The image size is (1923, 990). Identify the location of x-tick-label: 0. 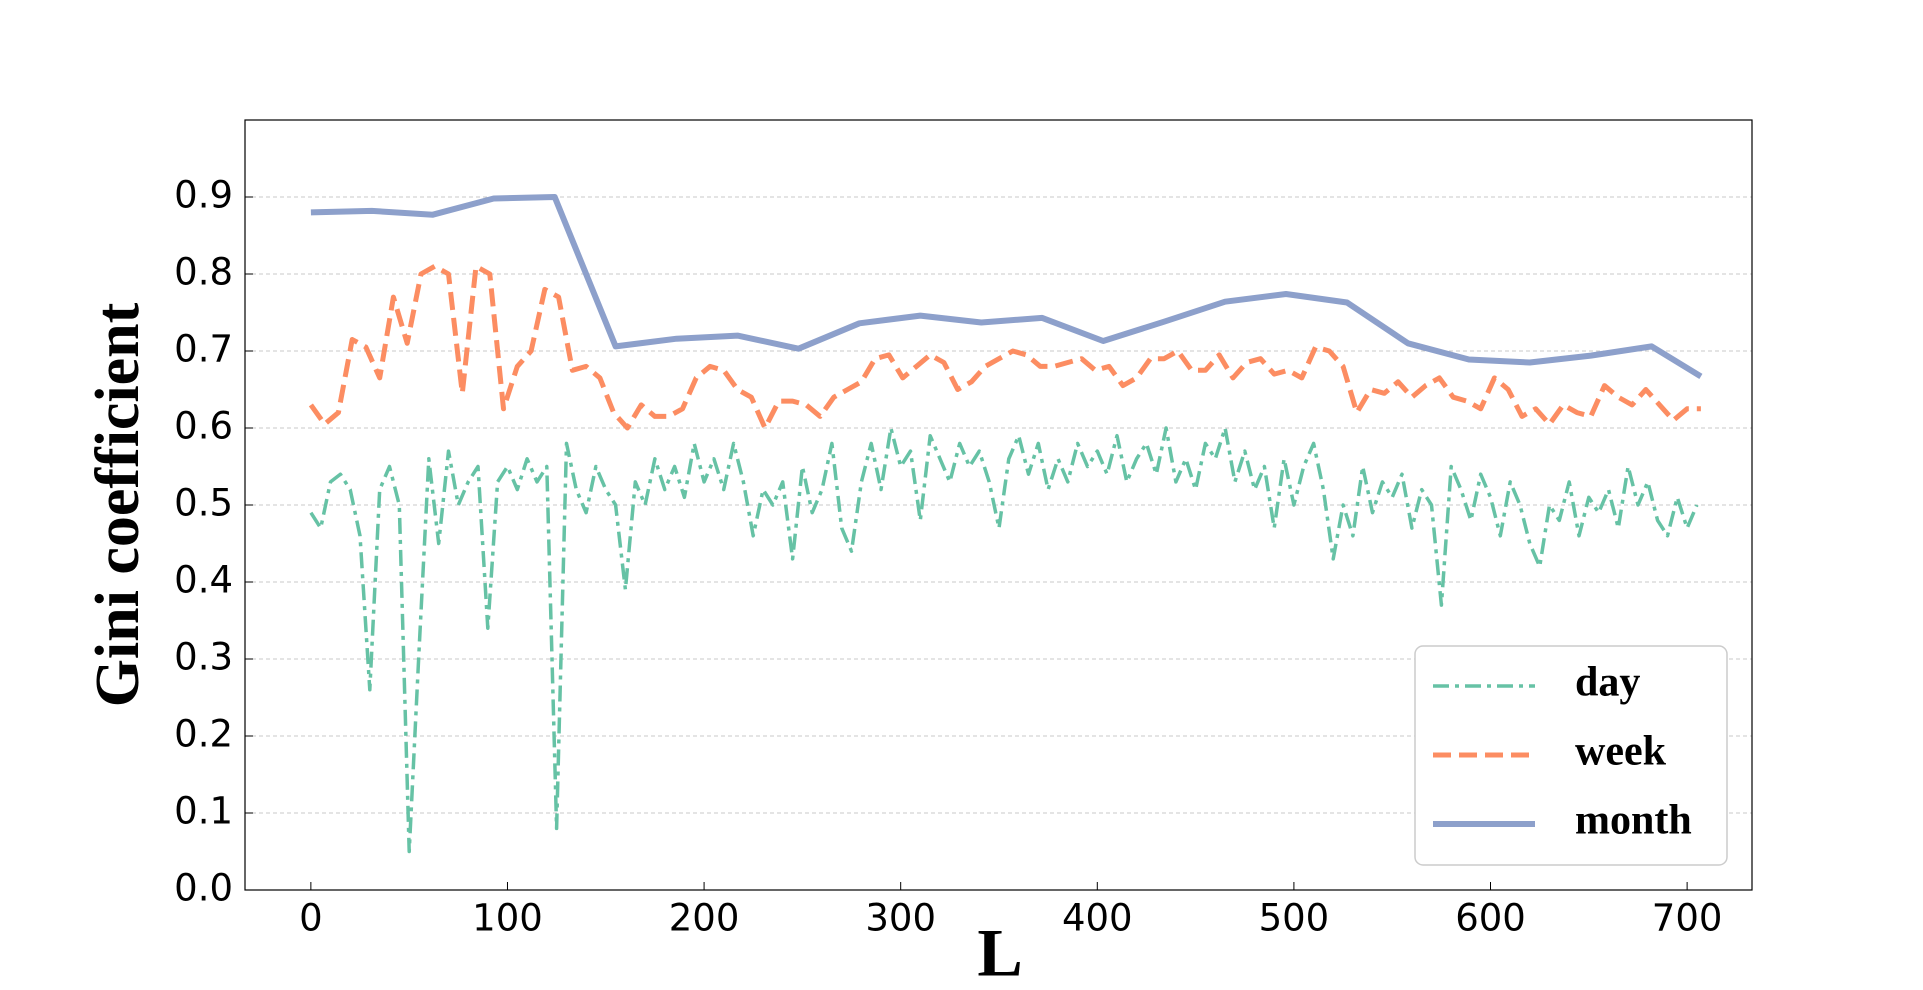
(311, 918).